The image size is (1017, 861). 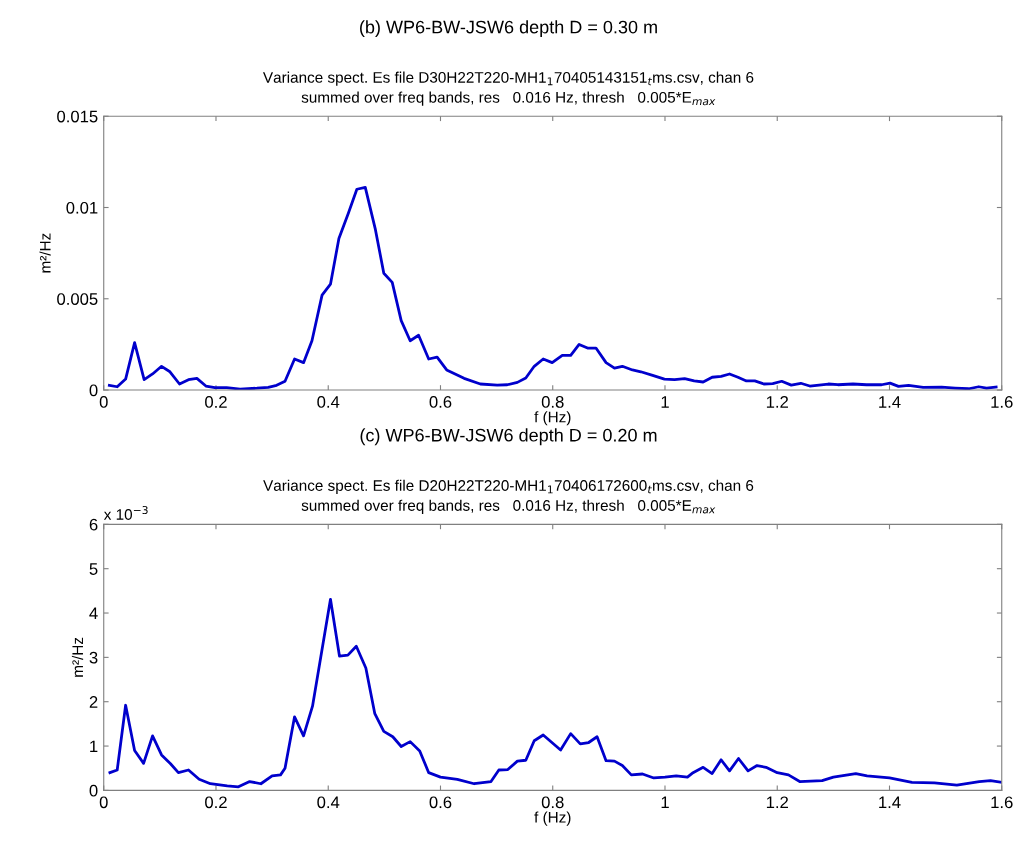 I want to click on y-tick-label: 2, so click(x=93, y=702).